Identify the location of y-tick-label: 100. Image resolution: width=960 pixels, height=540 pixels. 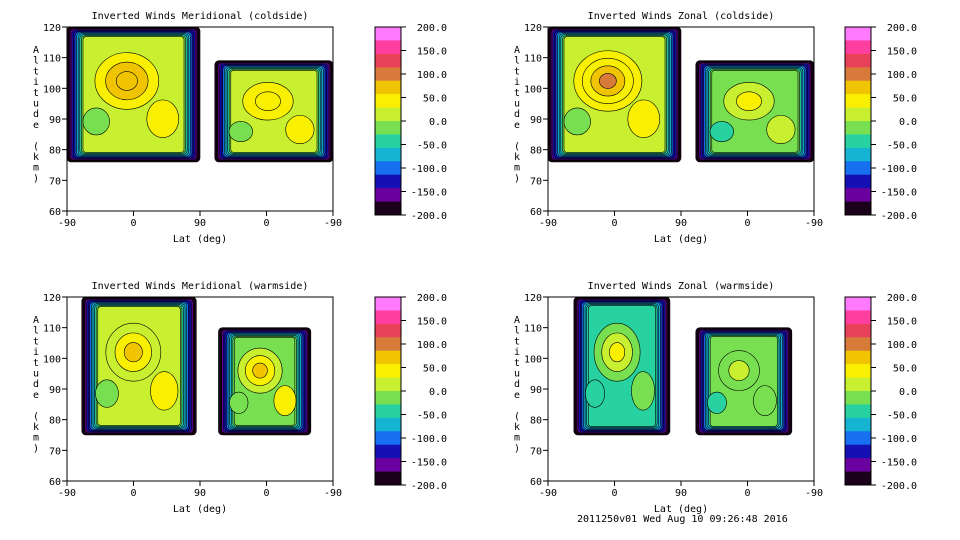
(52, 359).